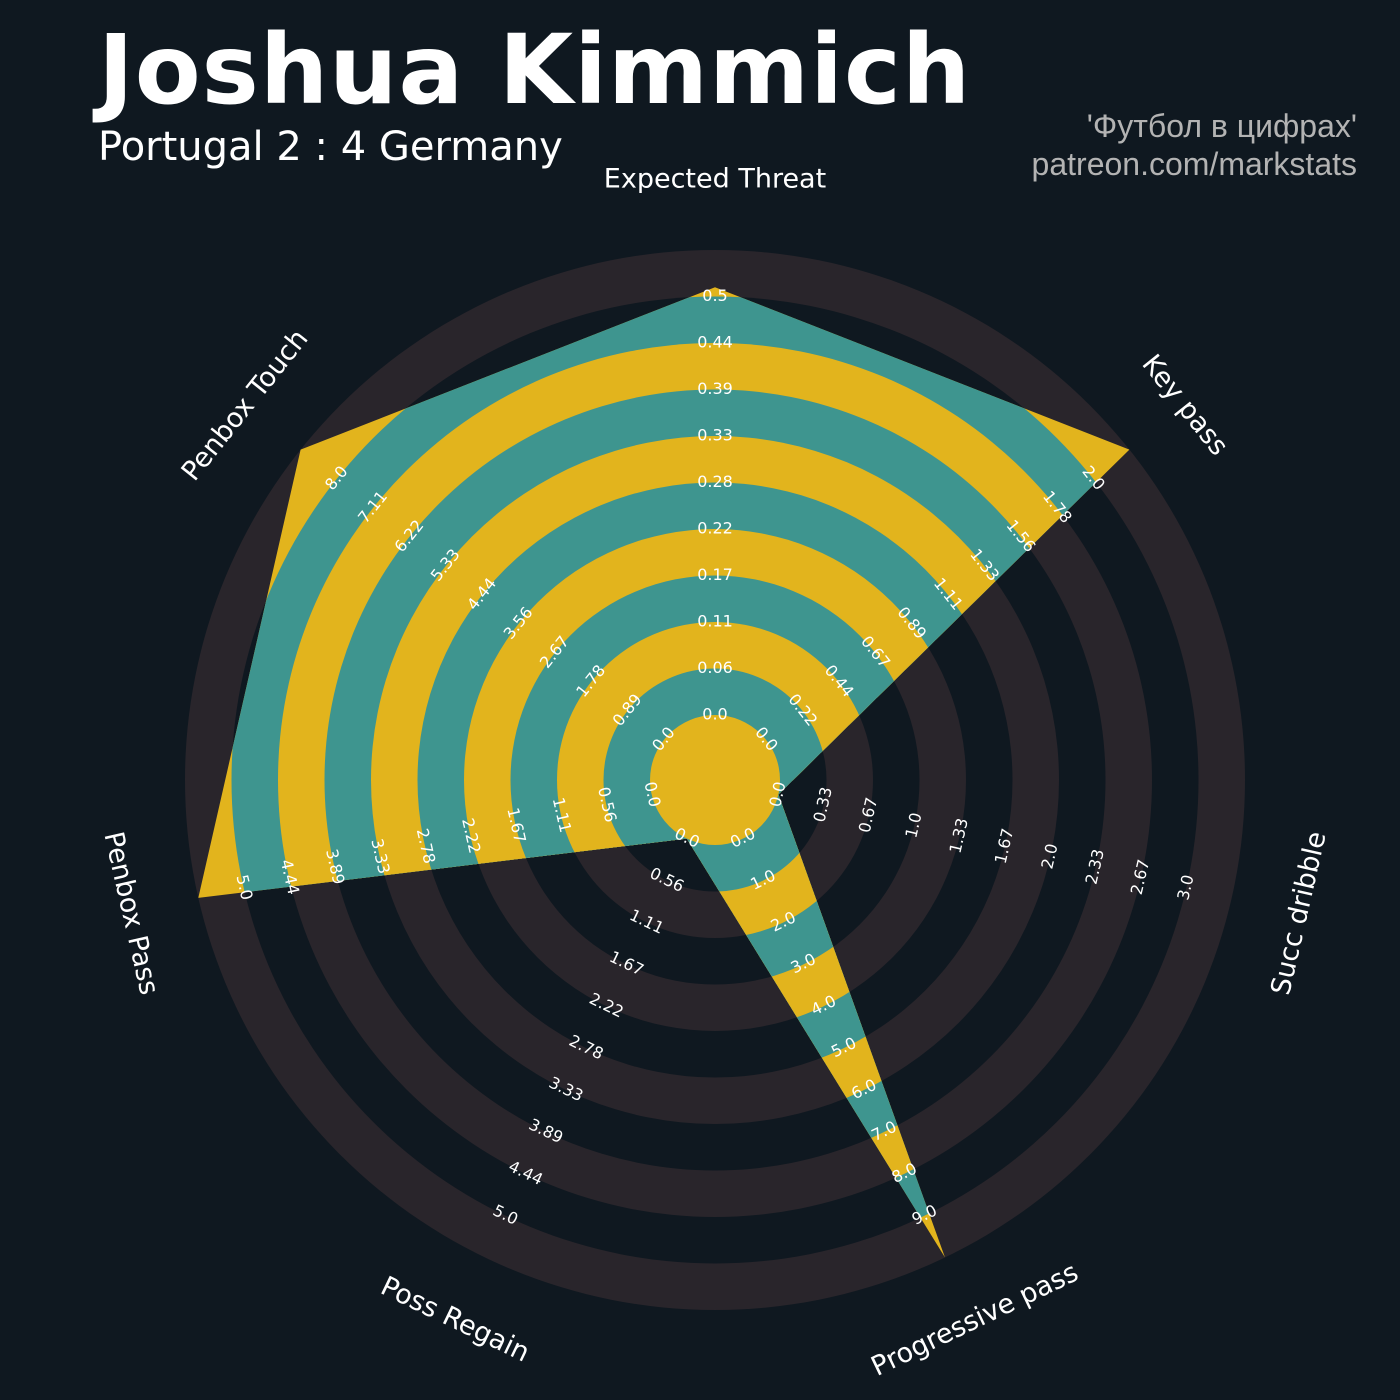 This screenshot has width=1400, height=1400. I want to click on tick-label: 0.39, so click(715, 388).